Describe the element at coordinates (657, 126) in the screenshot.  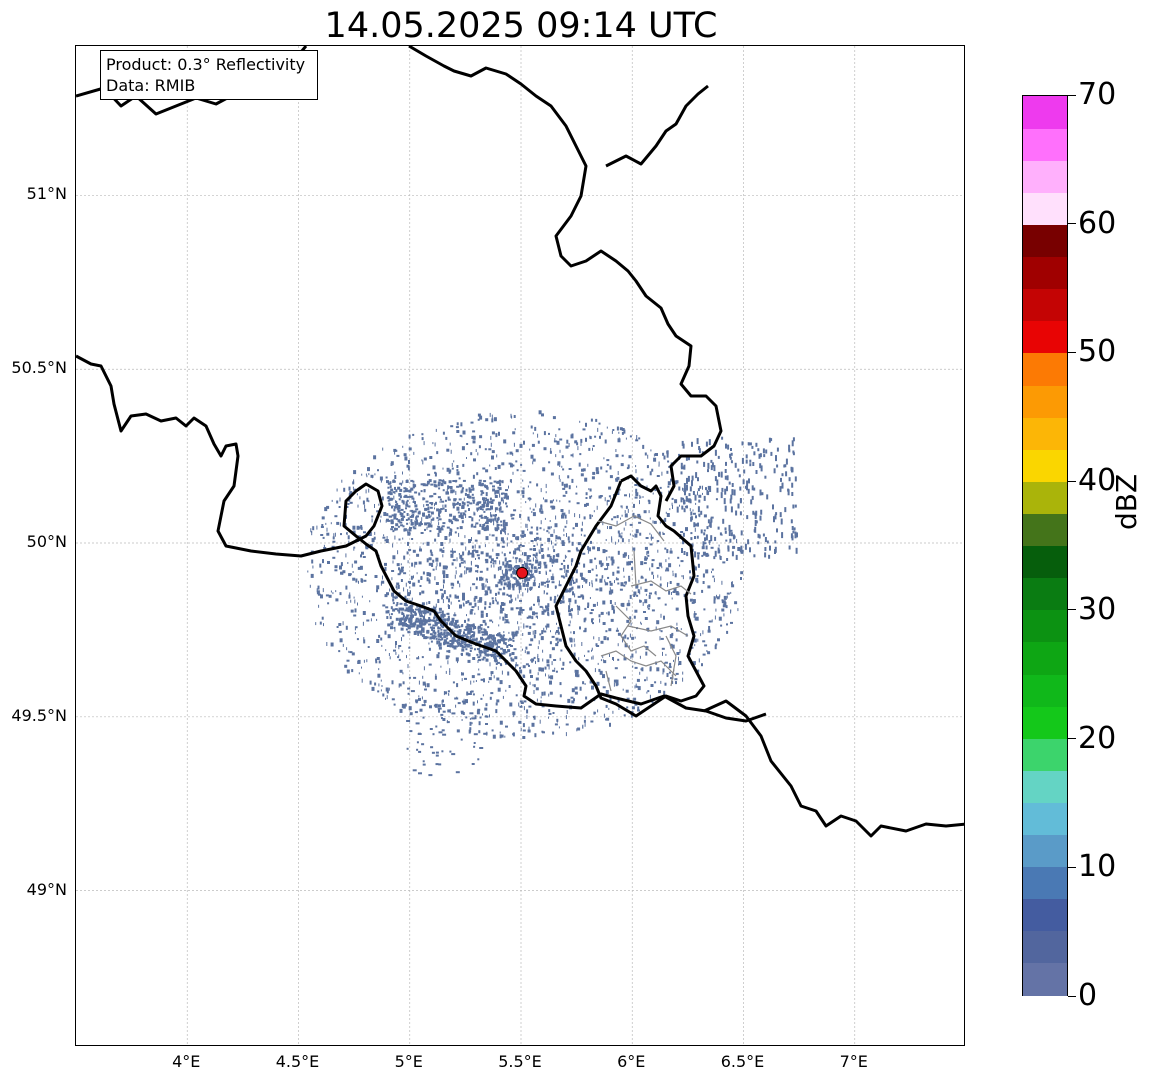
I see `germany-netherlands-border` at that location.